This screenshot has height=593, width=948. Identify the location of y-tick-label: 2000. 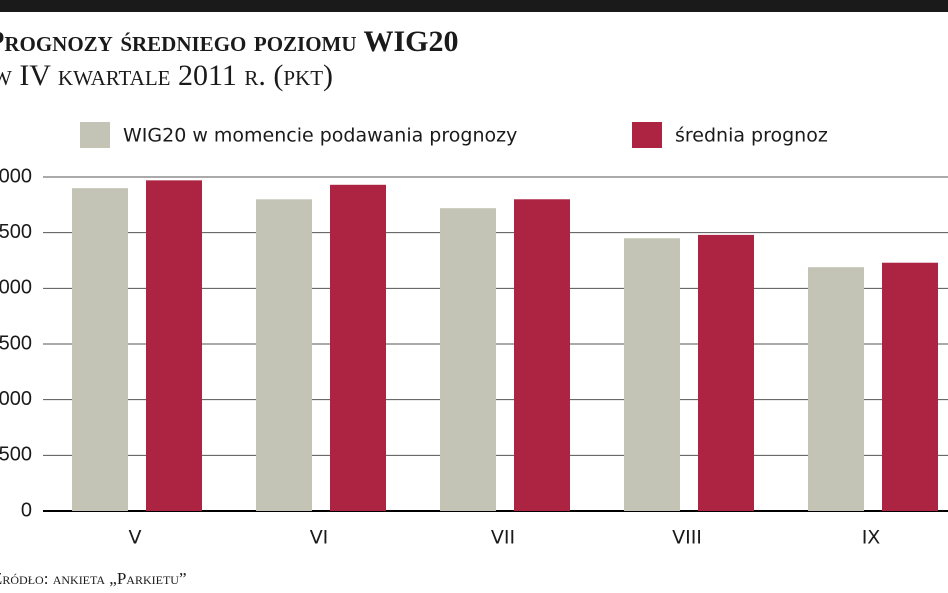
(16, 288).